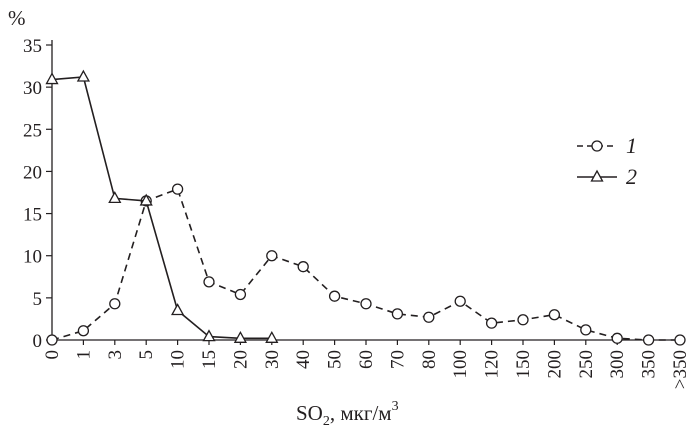  What do you see at coordinates (429, 359) in the screenshot?
I see `x-tick-label: 80` at bounding box center [429, 359].